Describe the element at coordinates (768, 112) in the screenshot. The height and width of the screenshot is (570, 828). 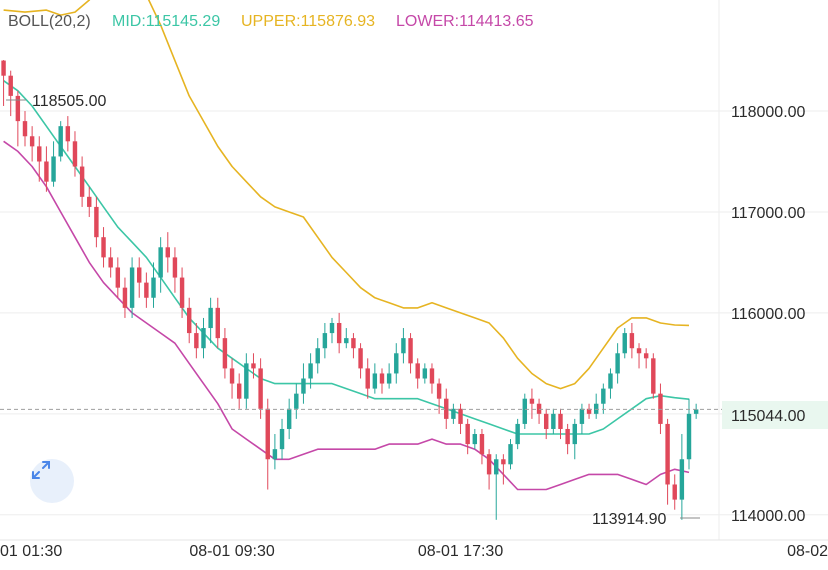
I see `y-tick-label: 118000.00` at that location.